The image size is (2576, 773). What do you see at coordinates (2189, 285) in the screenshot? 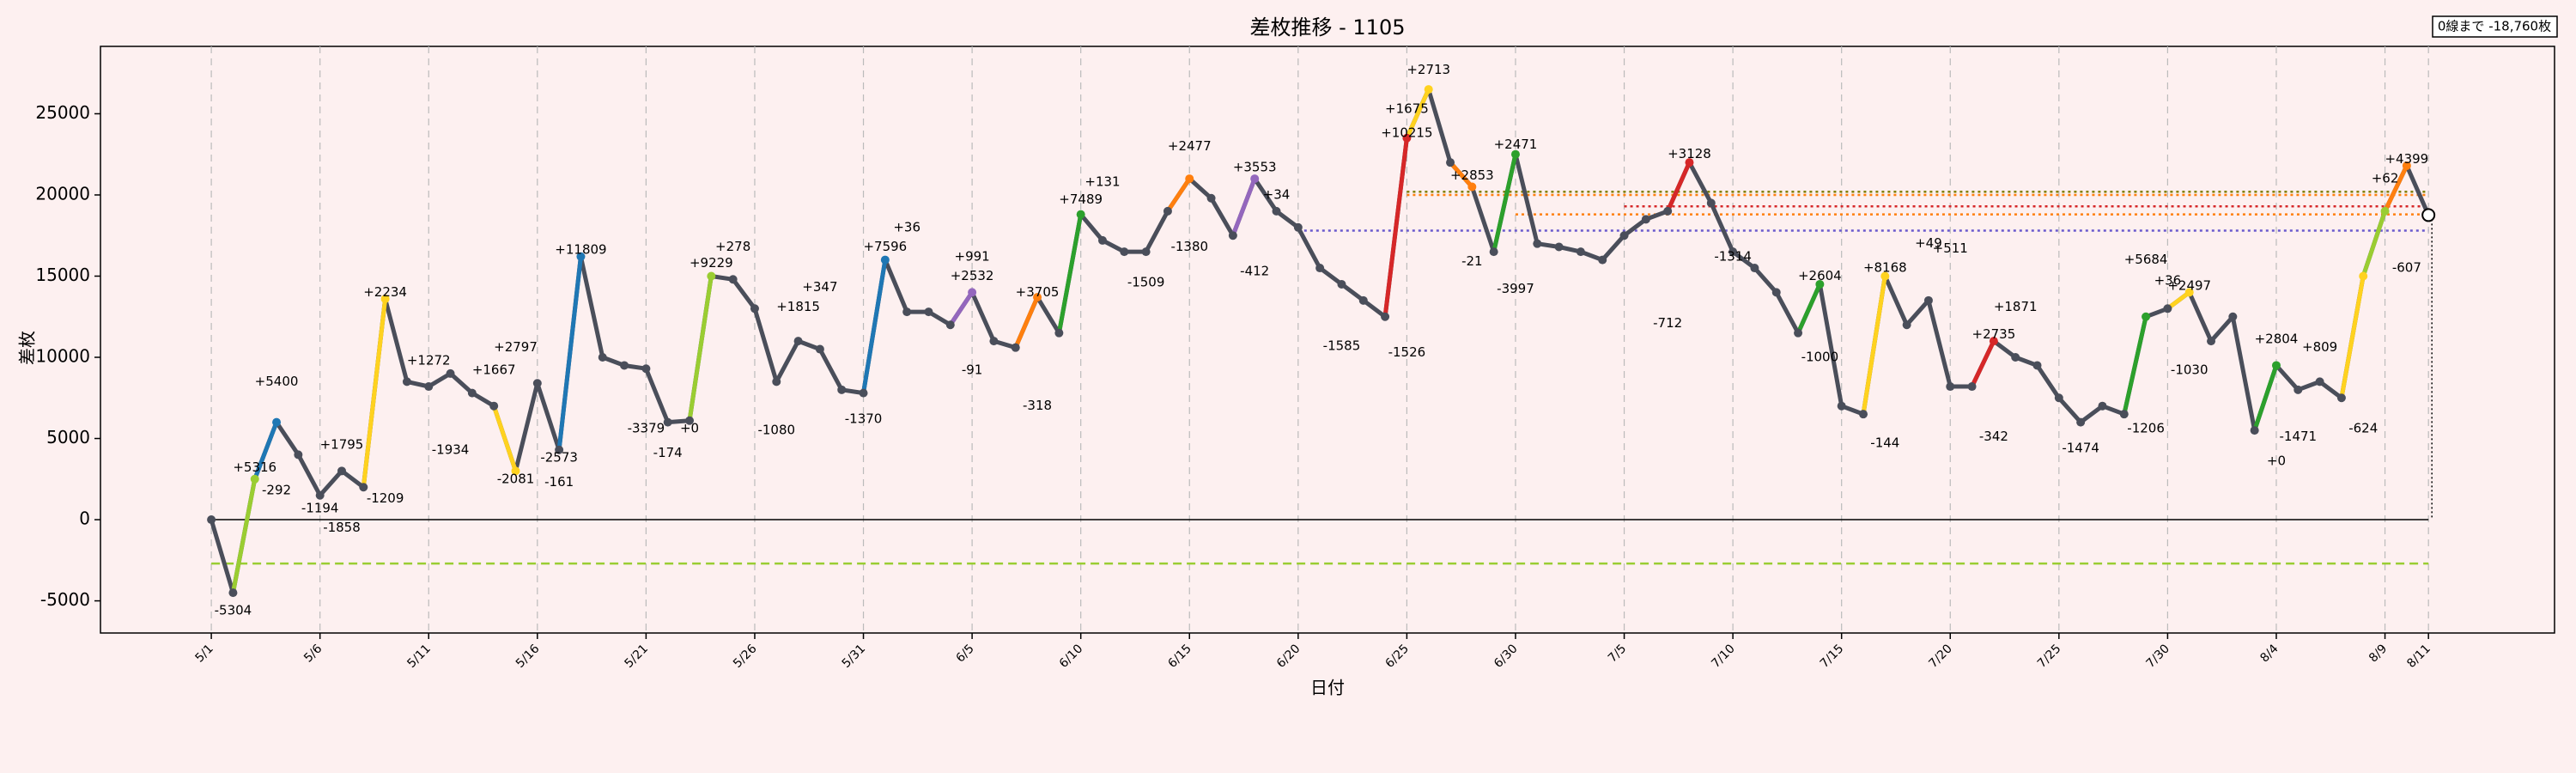
I see `annotation: +2497` at bounding box center [2189, 285].